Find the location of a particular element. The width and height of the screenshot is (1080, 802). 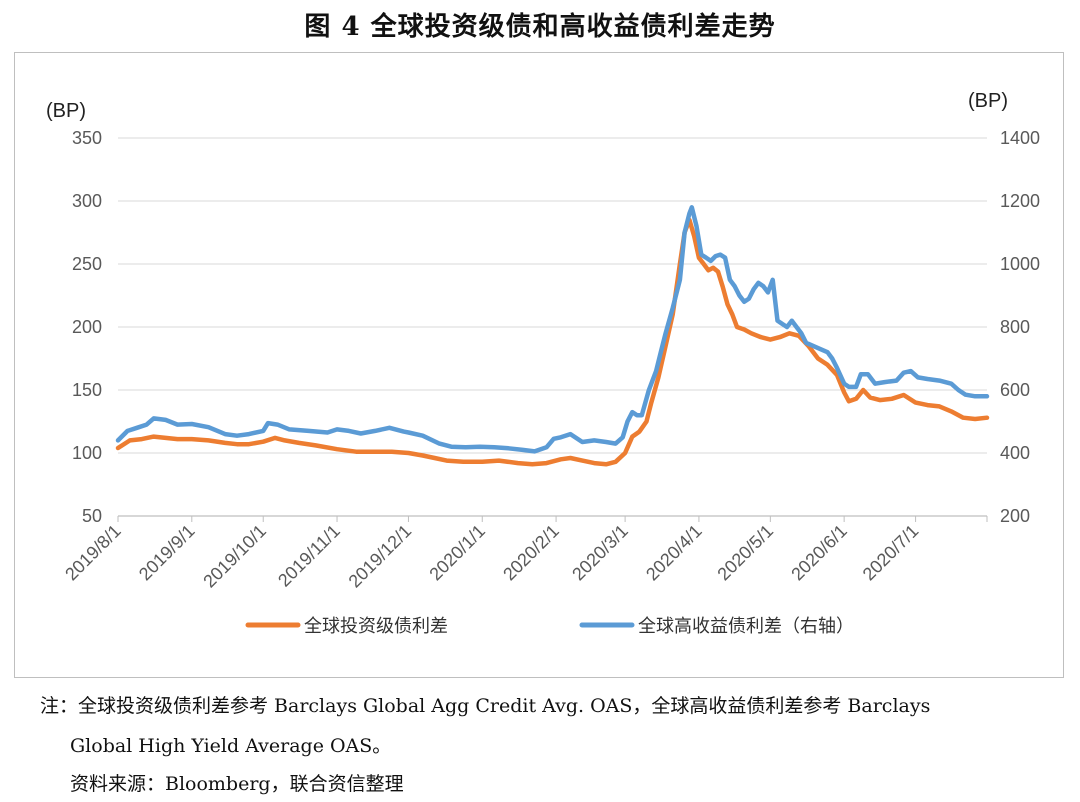

x-tick-label: 2020/3/1 is located at coordinates (600, 553).